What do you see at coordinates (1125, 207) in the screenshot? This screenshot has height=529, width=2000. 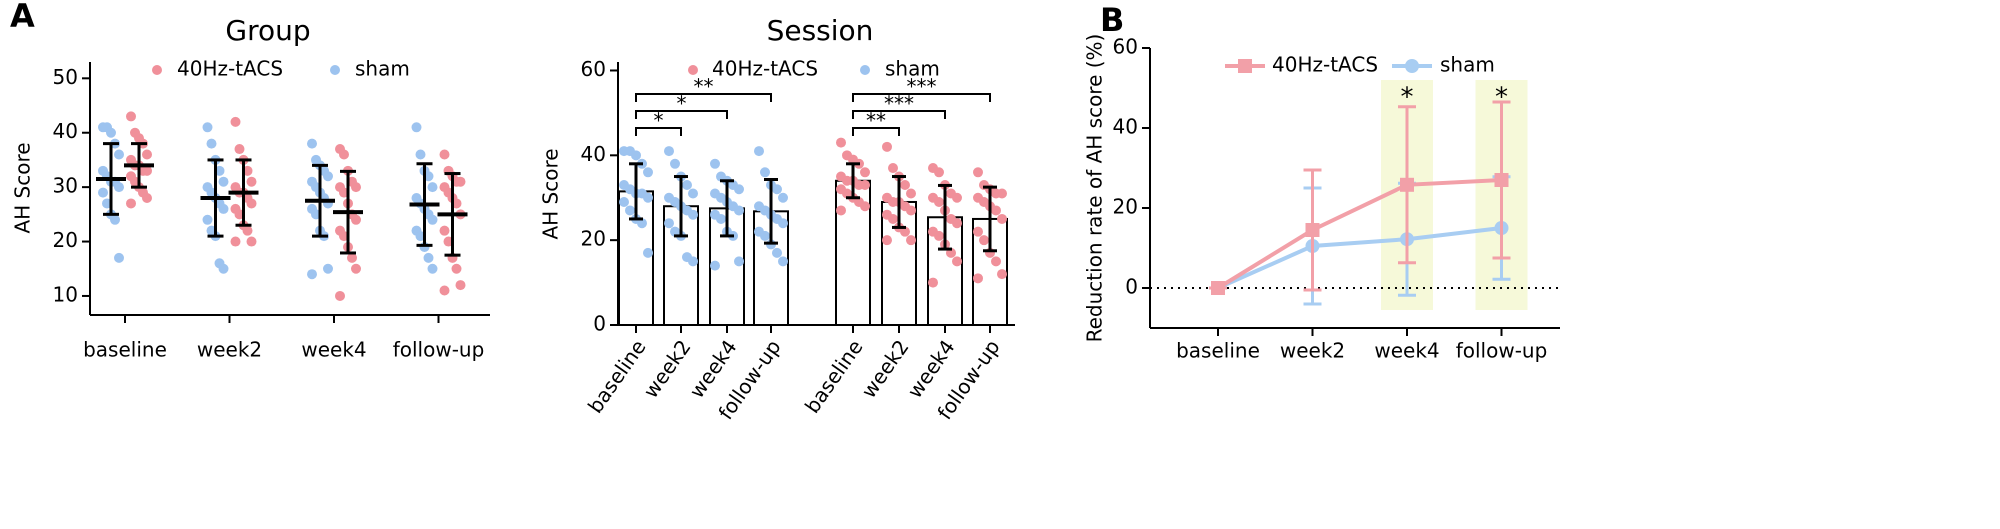 I see `y-tick-label: 20` at bounding box center [1125, 207].